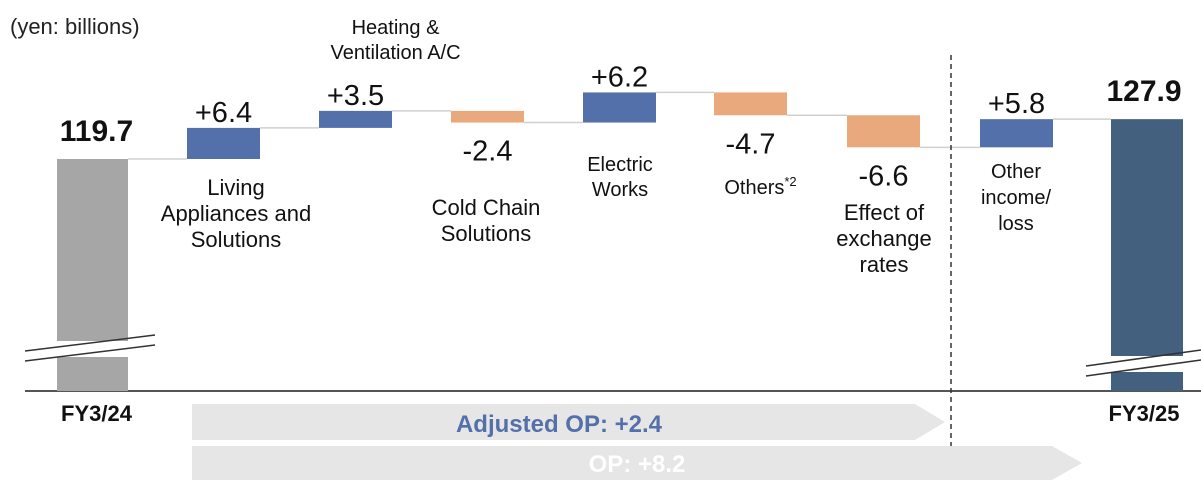  What do you see at coordinates (395, 40) in the screenshot?
I see `category-label-2: Heating & Ventilation A/C` at bounding box center [395, 40].